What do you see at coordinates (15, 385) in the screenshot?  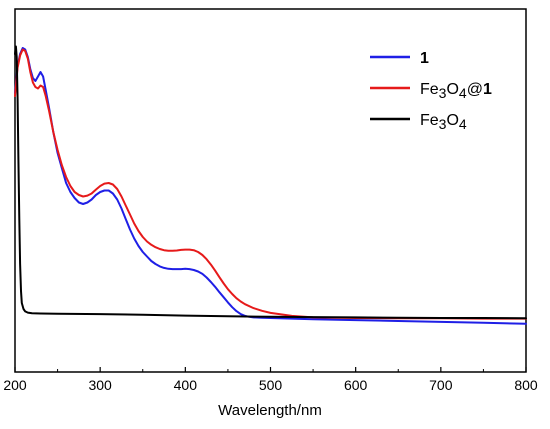 I see `x-tick-label: 200` at bounding box center [15, 385].